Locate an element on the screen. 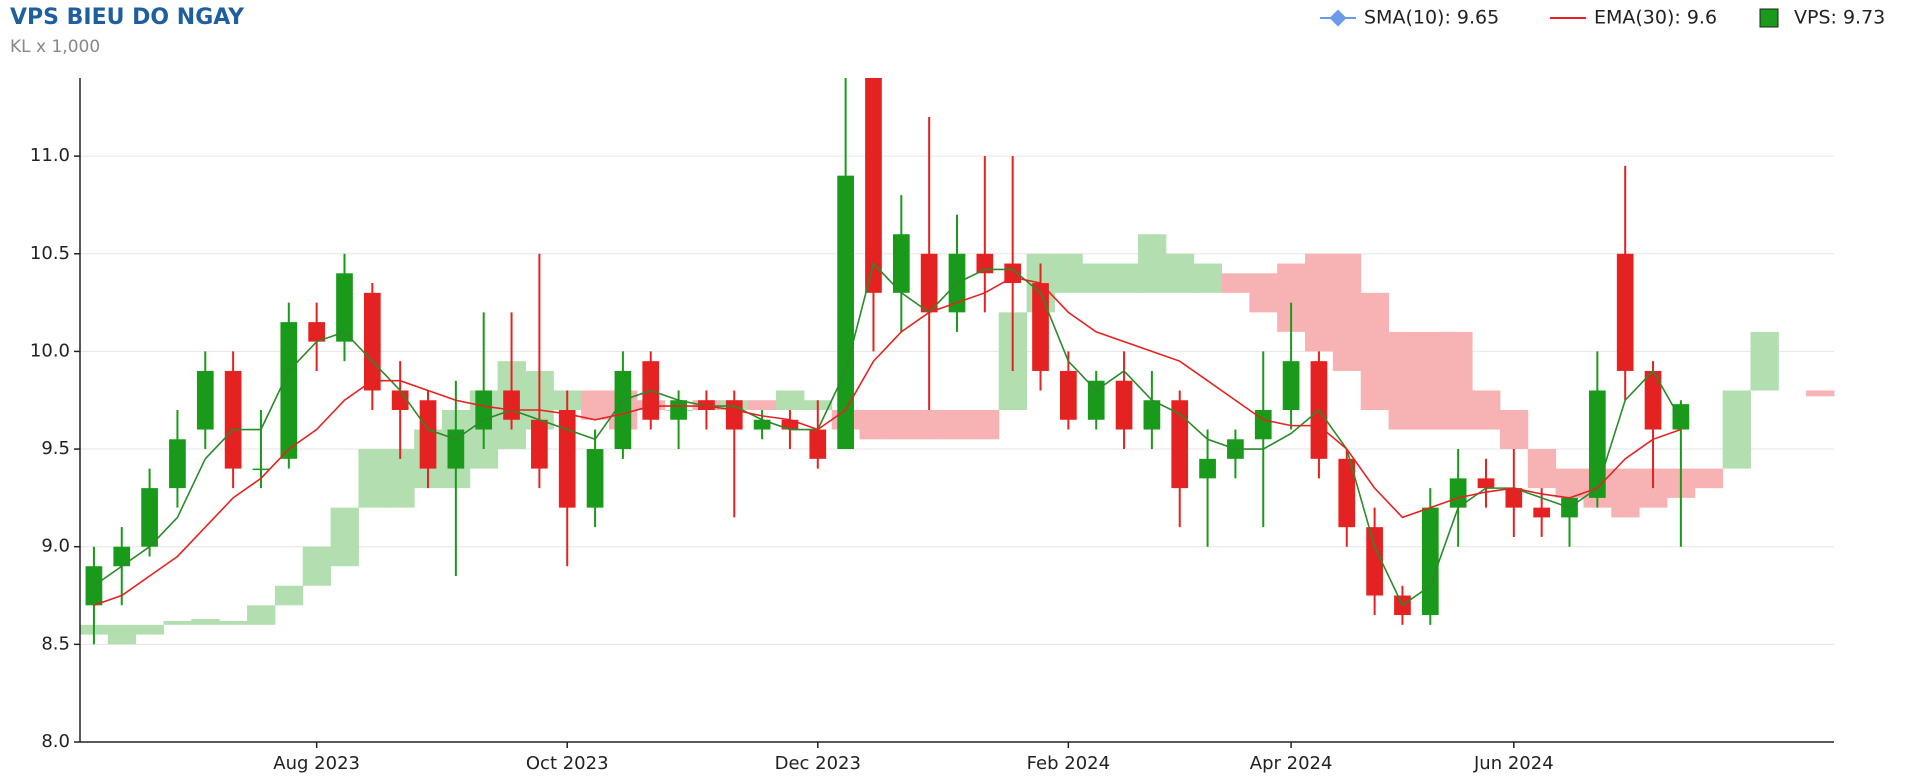 Image resolution: width=1921 pixels, height=777 pixels. legend-label: EMA(30): 9.6 is located at coordinates (1655, 18).